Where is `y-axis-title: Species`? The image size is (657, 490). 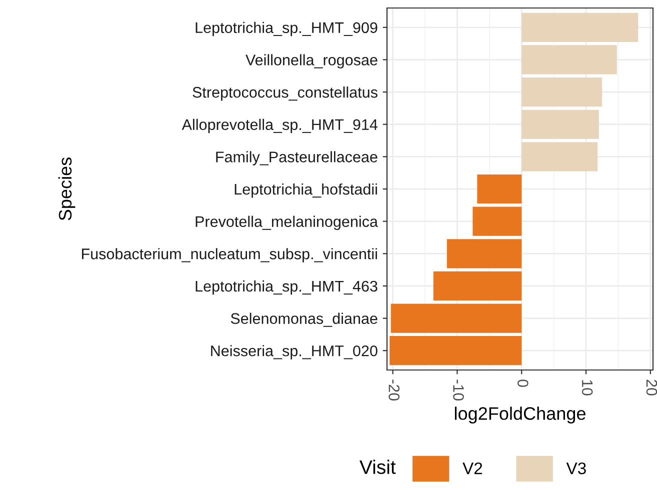 y-axis-title: Species is located at coordinates (67, 189).